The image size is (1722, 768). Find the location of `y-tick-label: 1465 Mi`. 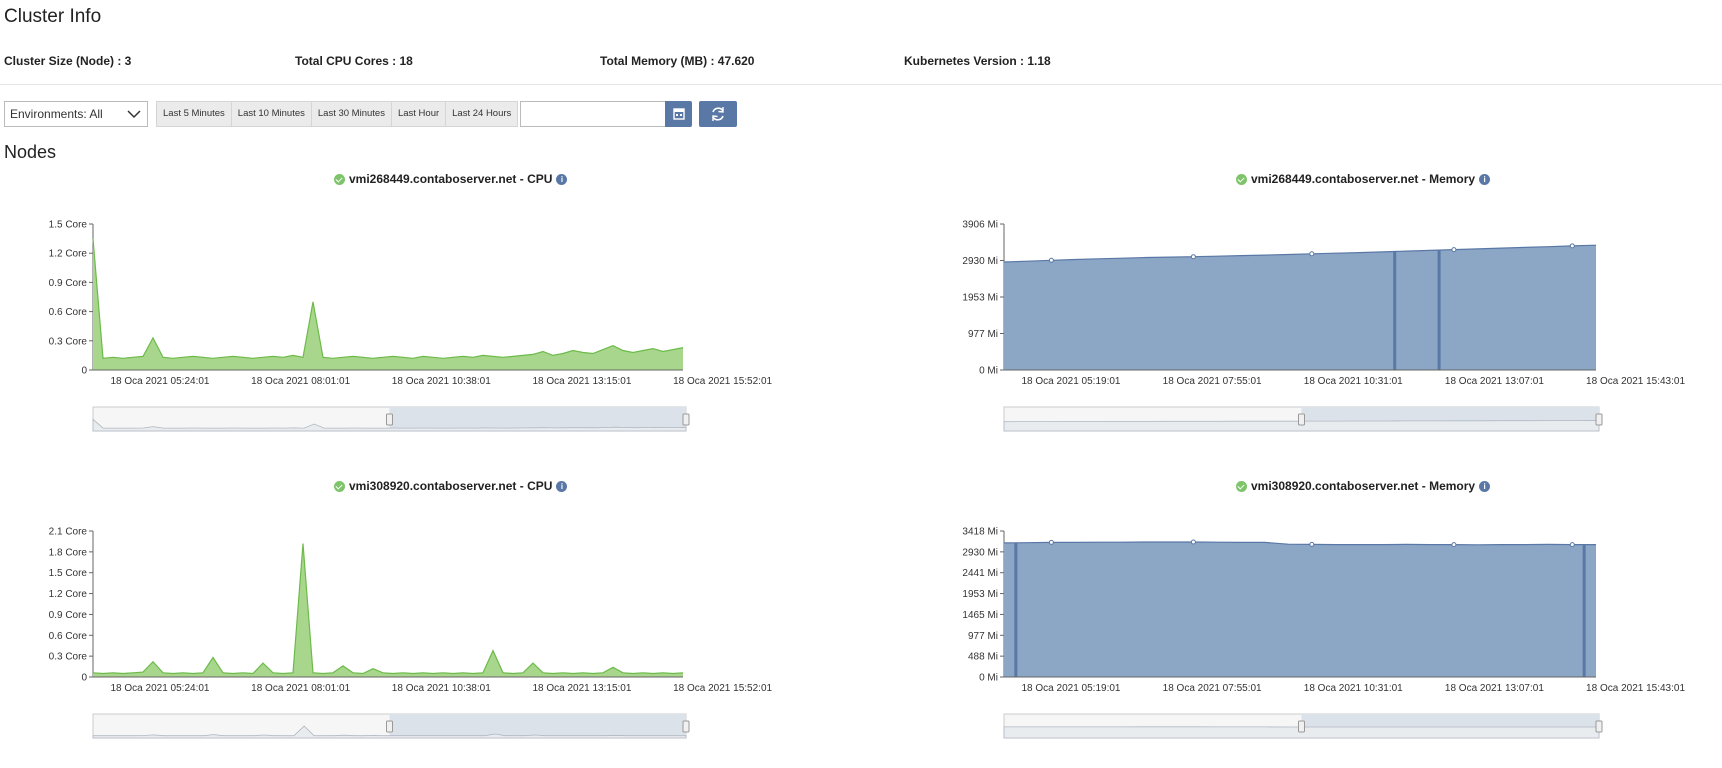

y-tick-label: 1465 Mi is located at coordinates (980, 615).